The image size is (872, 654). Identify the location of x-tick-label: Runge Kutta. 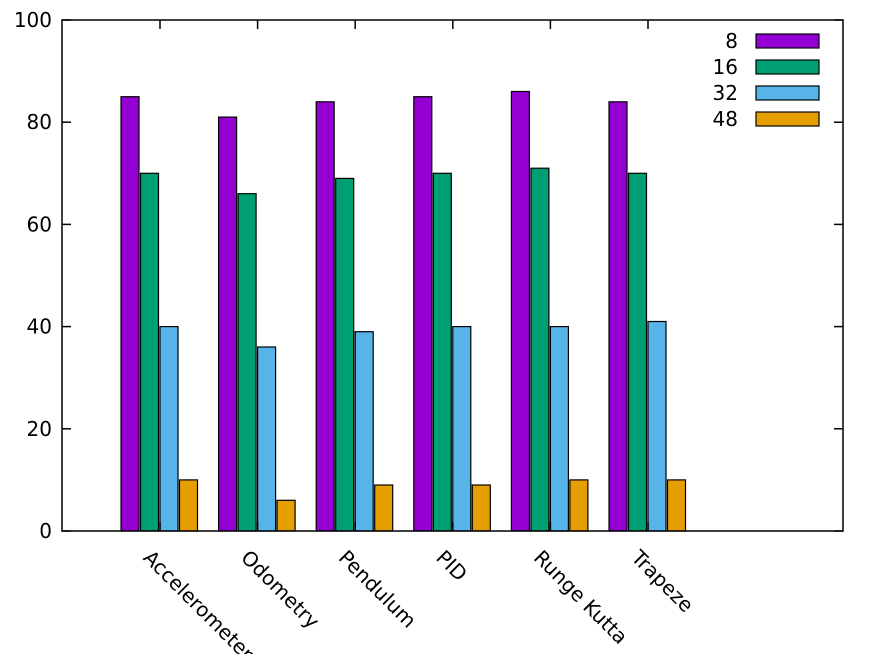
(581, 597).